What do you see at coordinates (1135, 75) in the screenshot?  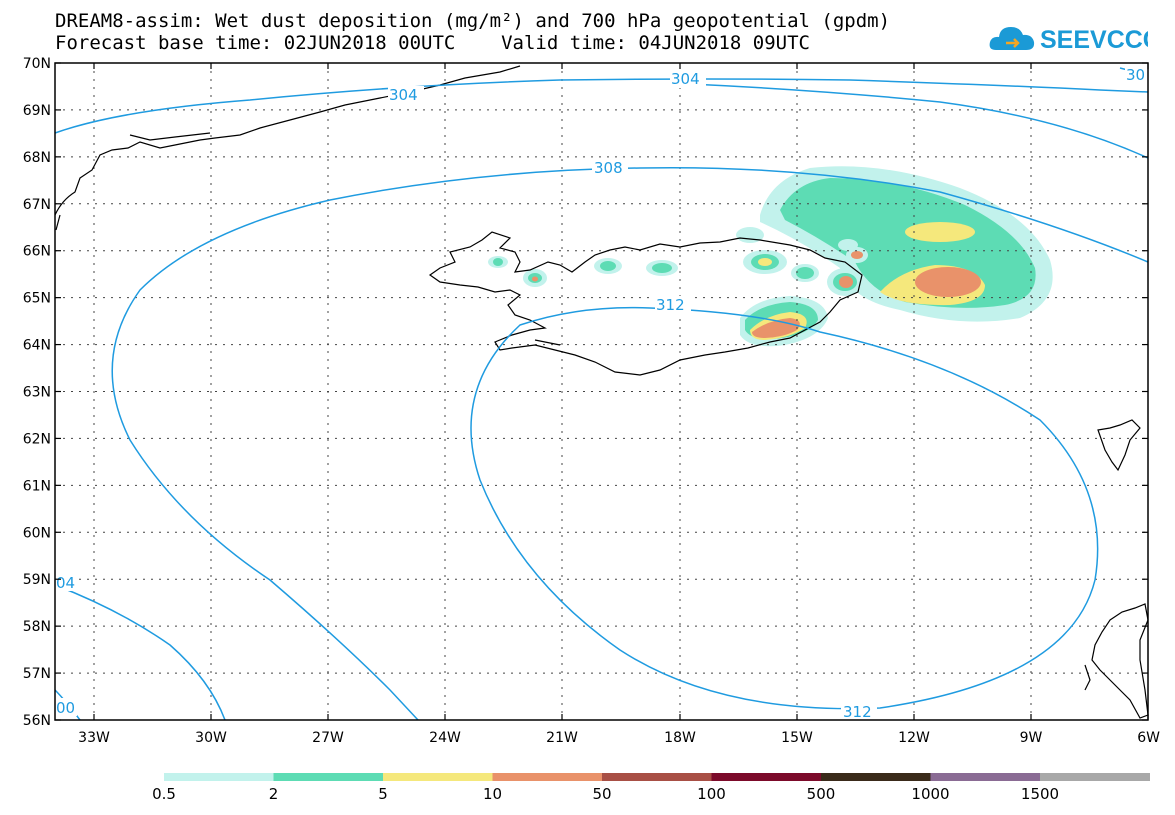 I see `contour-label: 30` at bounding box center [1135, 75].